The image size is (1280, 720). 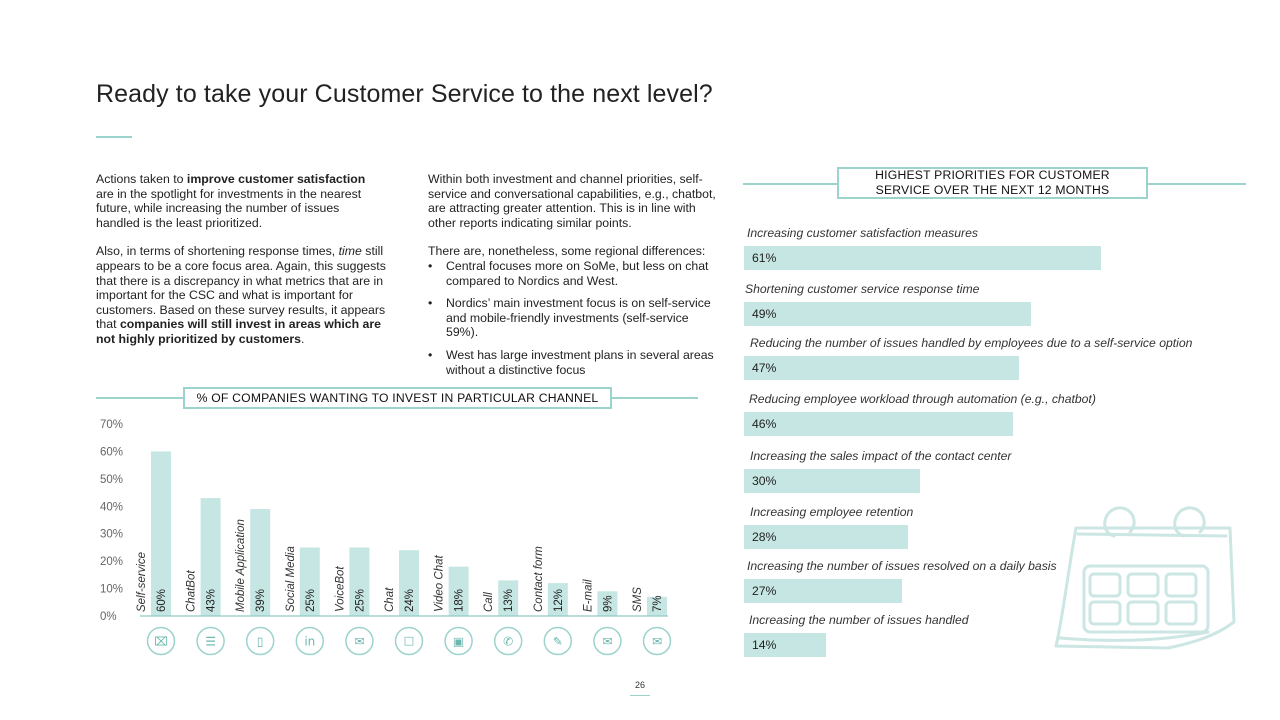 I want to click on bar-value-label: 60%, so click(x=162, y=600).